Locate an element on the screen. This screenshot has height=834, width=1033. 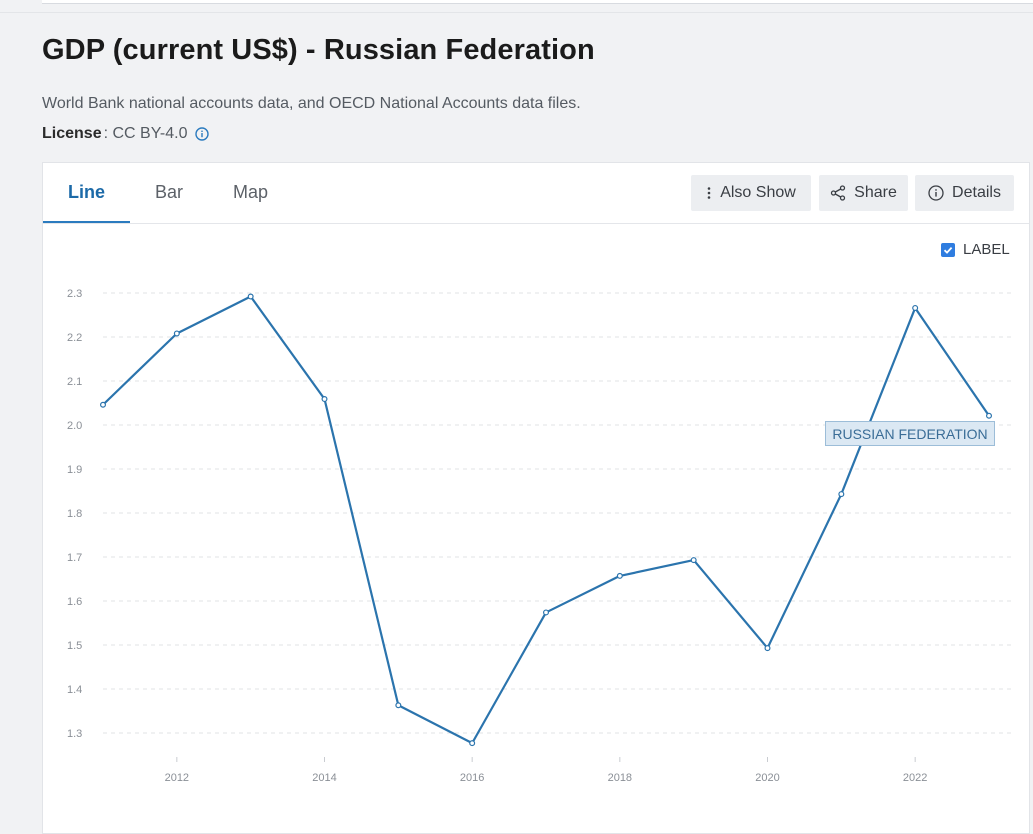
license-value: : CC BY-4.0 is located at coordinates (145, 133).